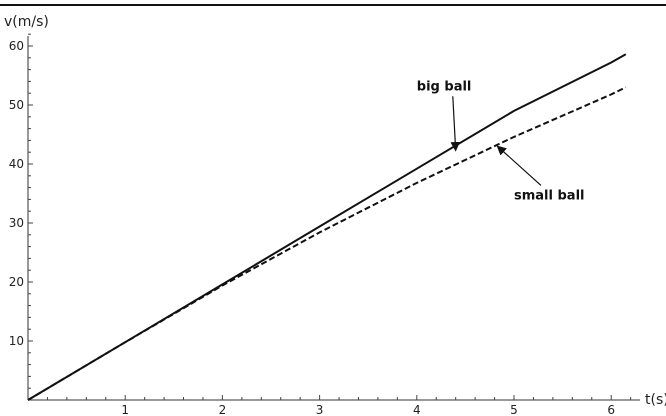  Describe the element at coordinates (16, 164) in the screenshot. I see `y-tick-label: 40` at that location.